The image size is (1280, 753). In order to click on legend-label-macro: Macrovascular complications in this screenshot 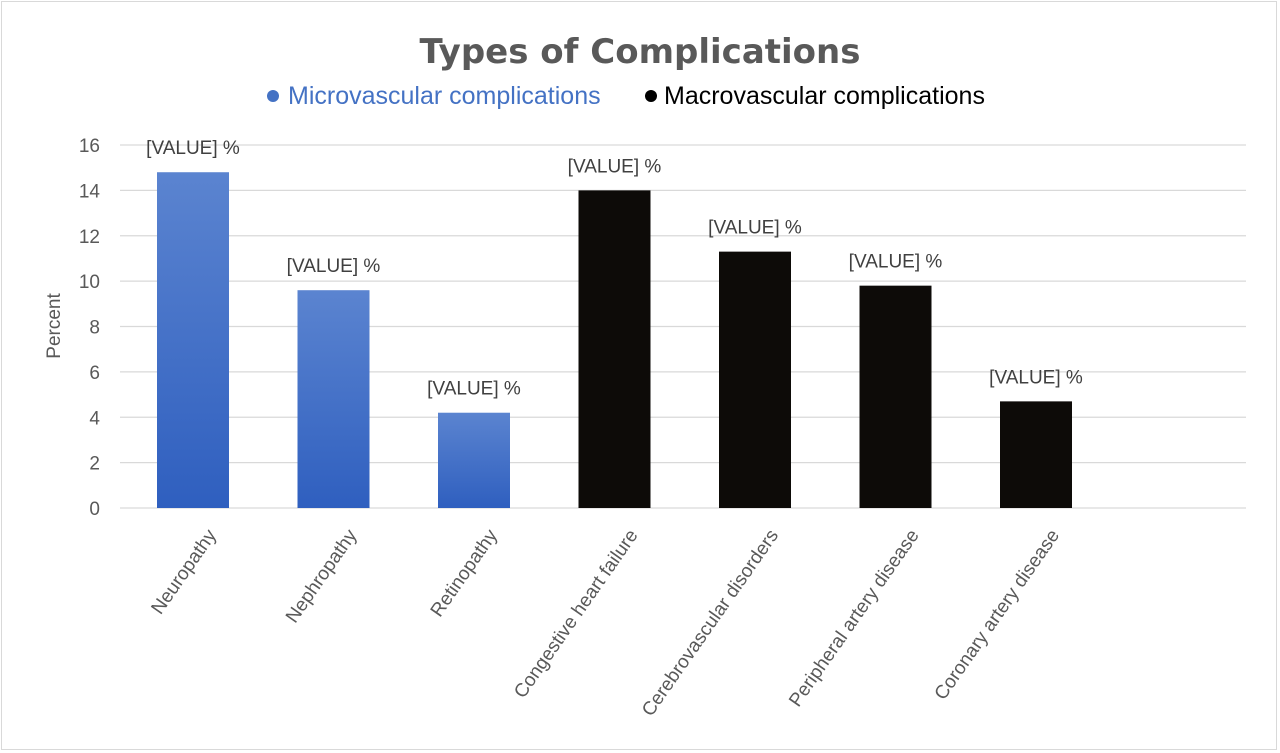, I will do `click(824, 96)`.